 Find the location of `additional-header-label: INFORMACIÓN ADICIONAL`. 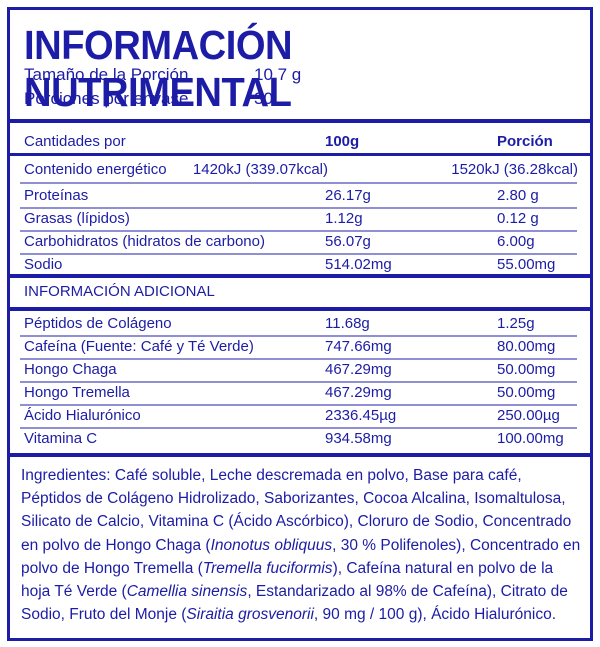

additional-header-label: INFORMACIÓN ADICIONAL is located at coordinates (119, 291).